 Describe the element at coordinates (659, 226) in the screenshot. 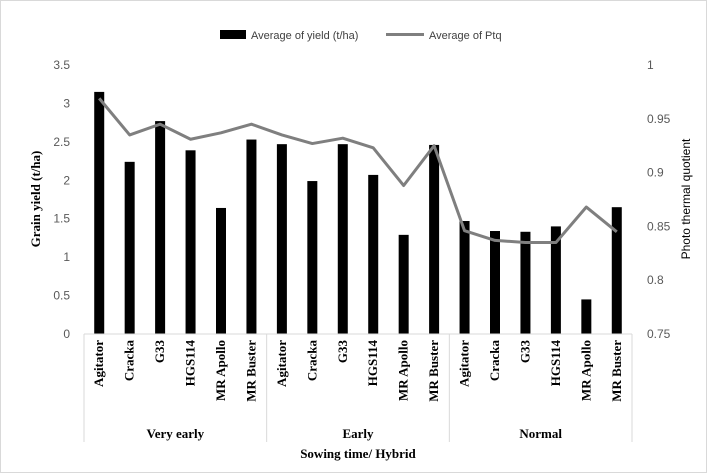

I see `y-right-tick-label: 0.85` at that location.